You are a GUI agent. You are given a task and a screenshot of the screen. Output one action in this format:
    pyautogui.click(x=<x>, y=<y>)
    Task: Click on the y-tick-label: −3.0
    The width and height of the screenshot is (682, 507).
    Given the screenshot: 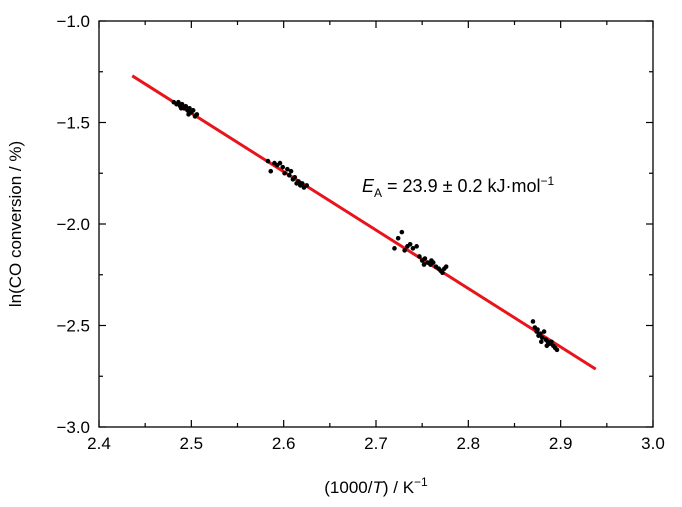 What is the action you would take?
    pyautogui.click(x=73, y=427)
    